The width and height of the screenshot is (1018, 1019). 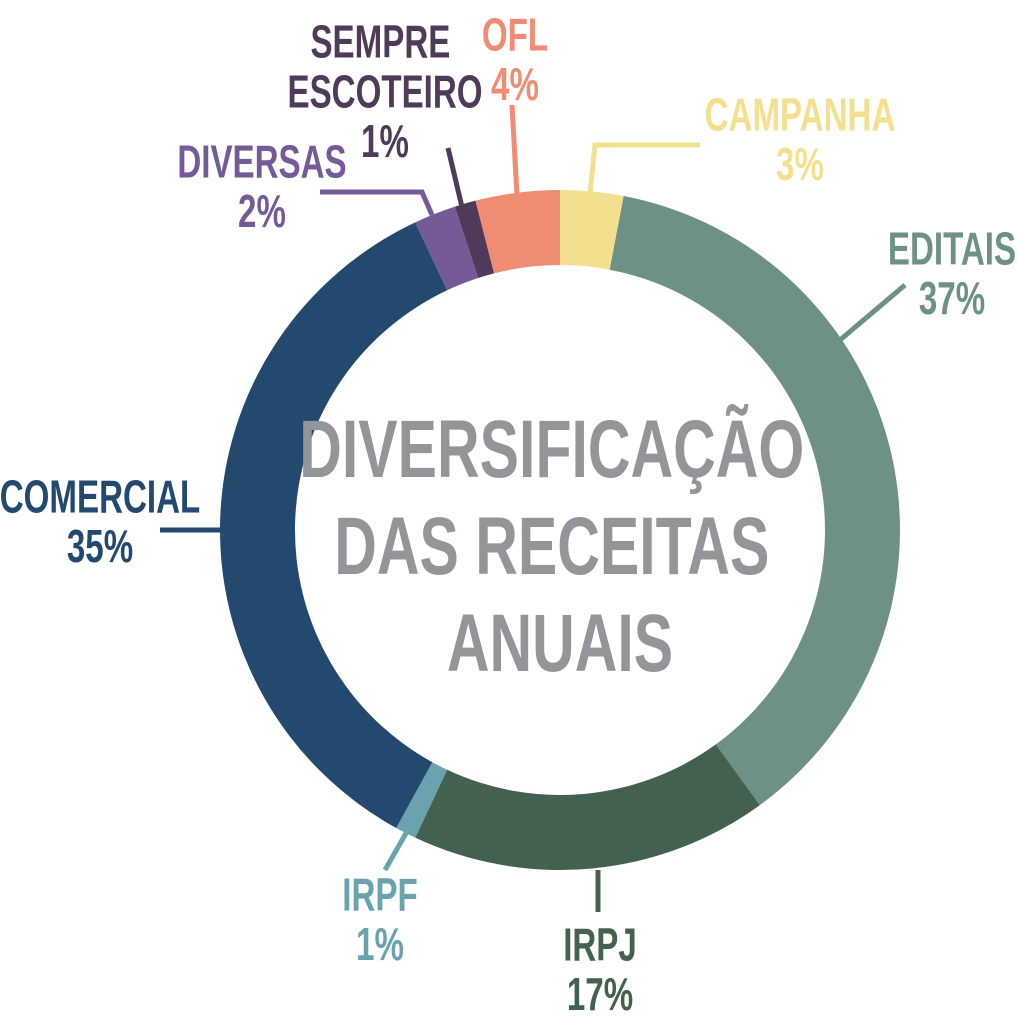 I want to click on slice-label: COMERCIAL, so click(x=100, y=497).